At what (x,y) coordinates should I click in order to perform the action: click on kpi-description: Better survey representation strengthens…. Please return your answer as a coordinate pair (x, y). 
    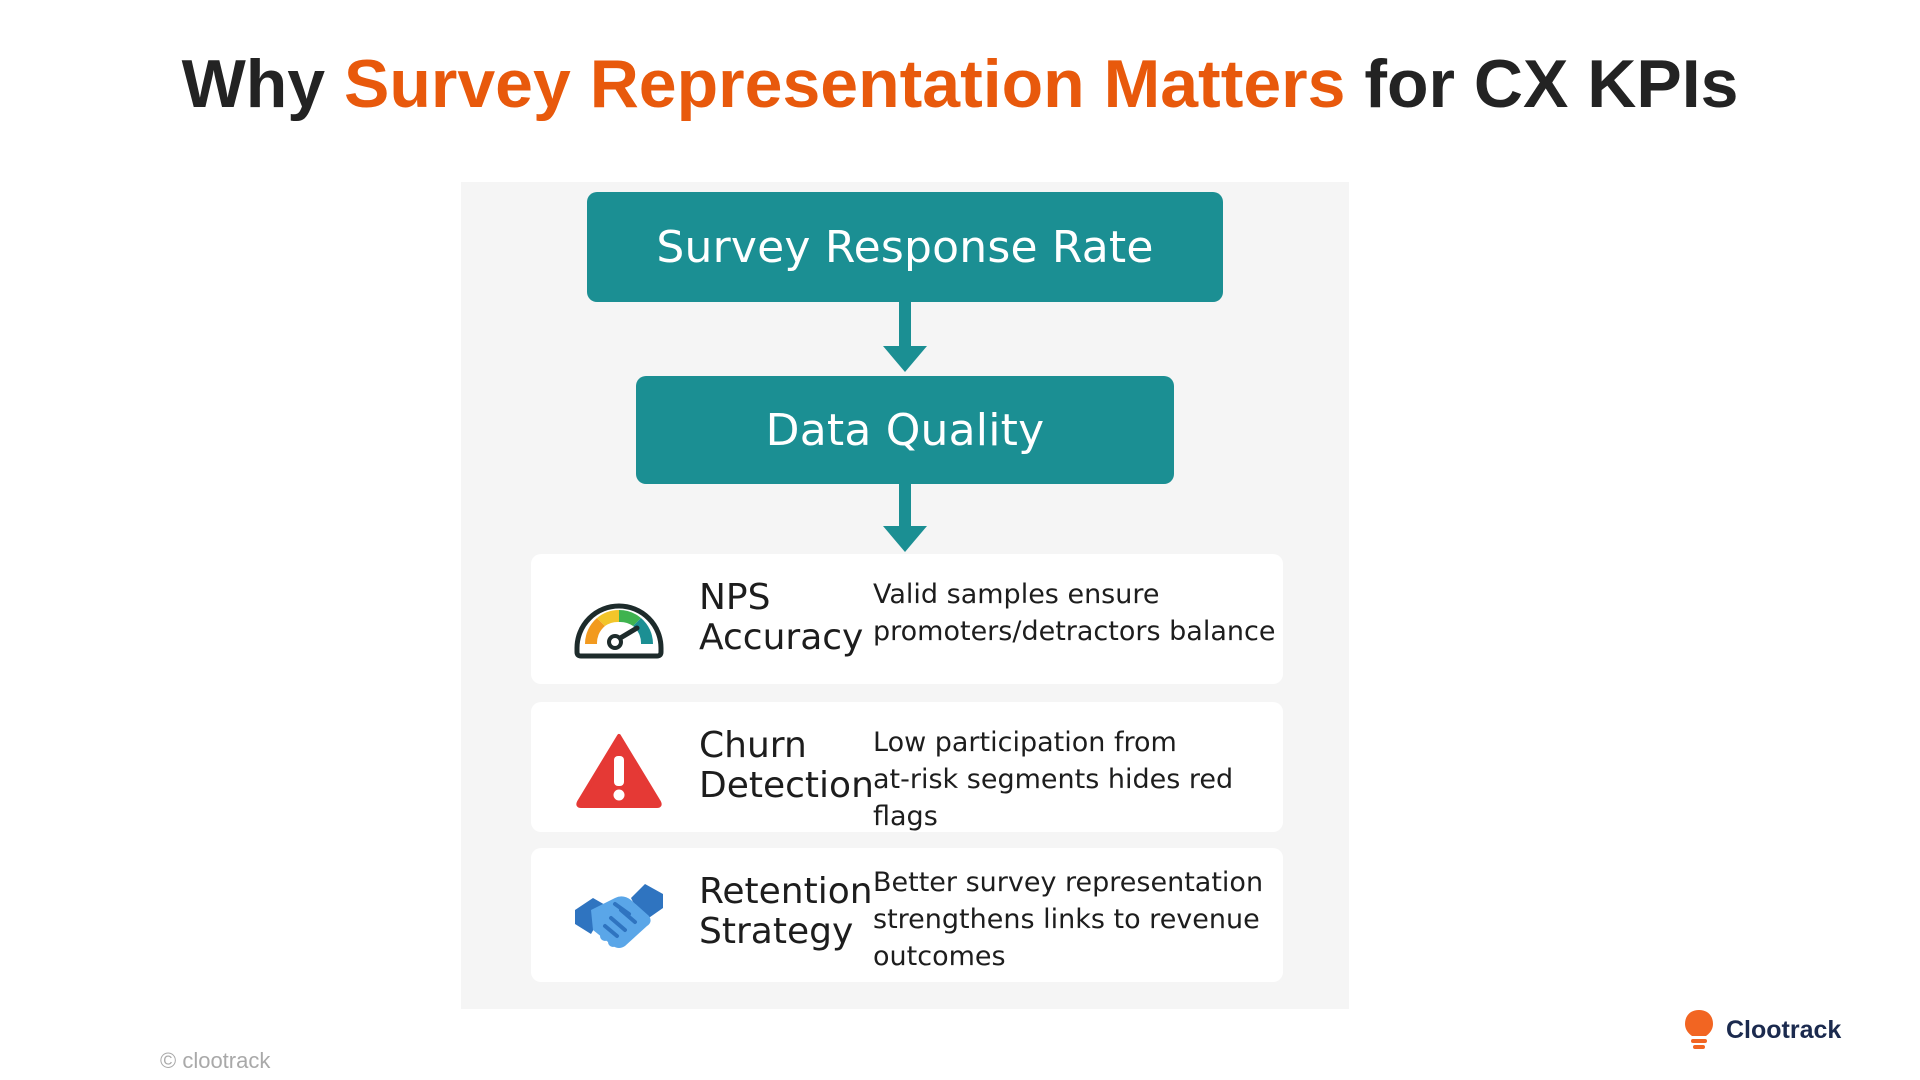
    Looking at the image, I should click on (1068, 919).